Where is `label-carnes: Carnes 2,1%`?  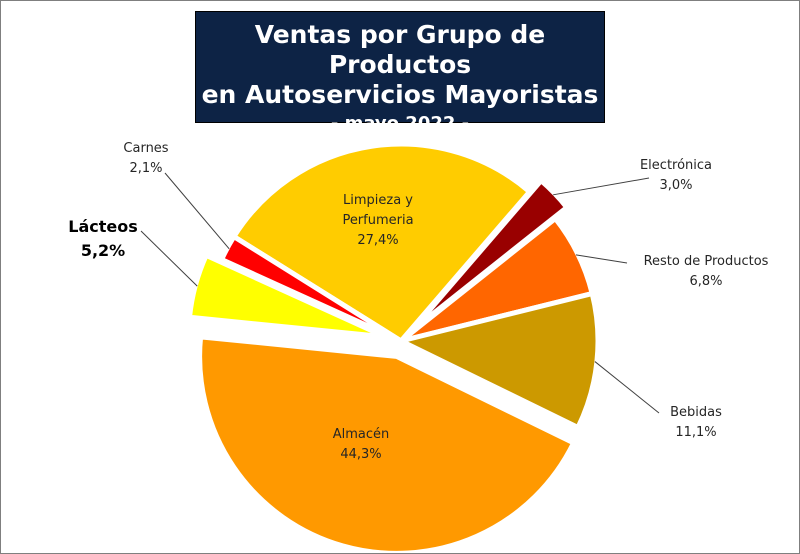 label-carnes: Carnes 2,1% is located at coordinates (146, 159).